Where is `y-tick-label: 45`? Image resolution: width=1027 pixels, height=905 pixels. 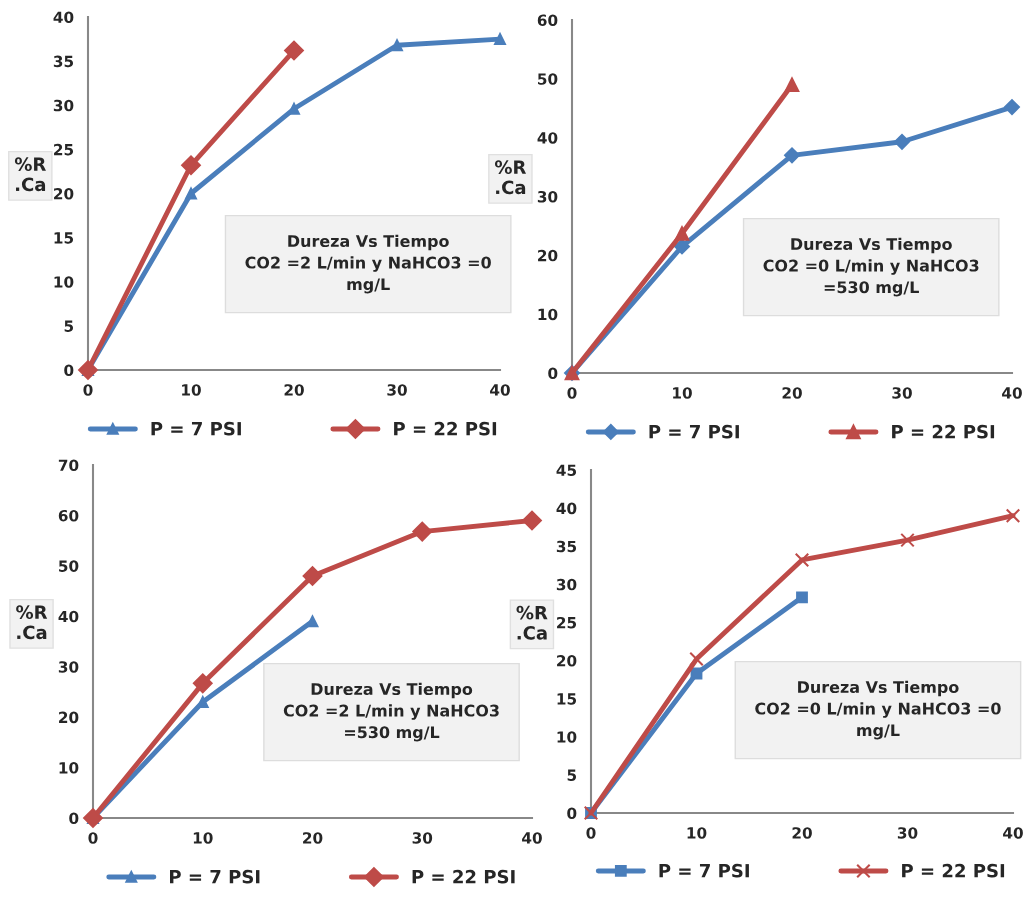 y-tick-label: 45 is located at coordinates (566, 470).